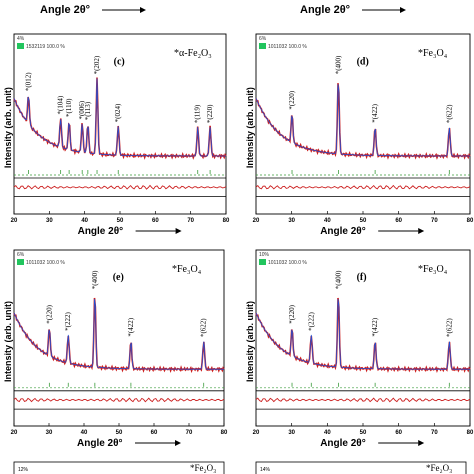 The image size is (474, 474). What do you see at coordinates (264, 255) in the screenshot?
I see `percent-tag: 10%` at bounding box center [264, 255].